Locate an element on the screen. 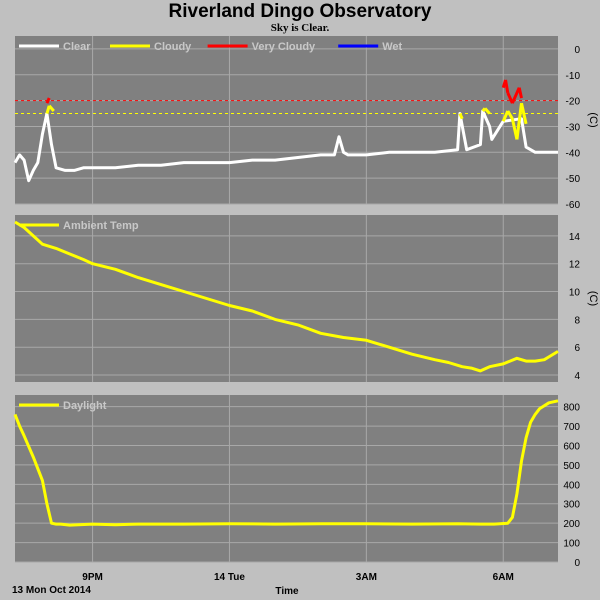 The width and height of the screenshot is (600, 600). y-tick-label: 6 is located at coordinates (577, 348).